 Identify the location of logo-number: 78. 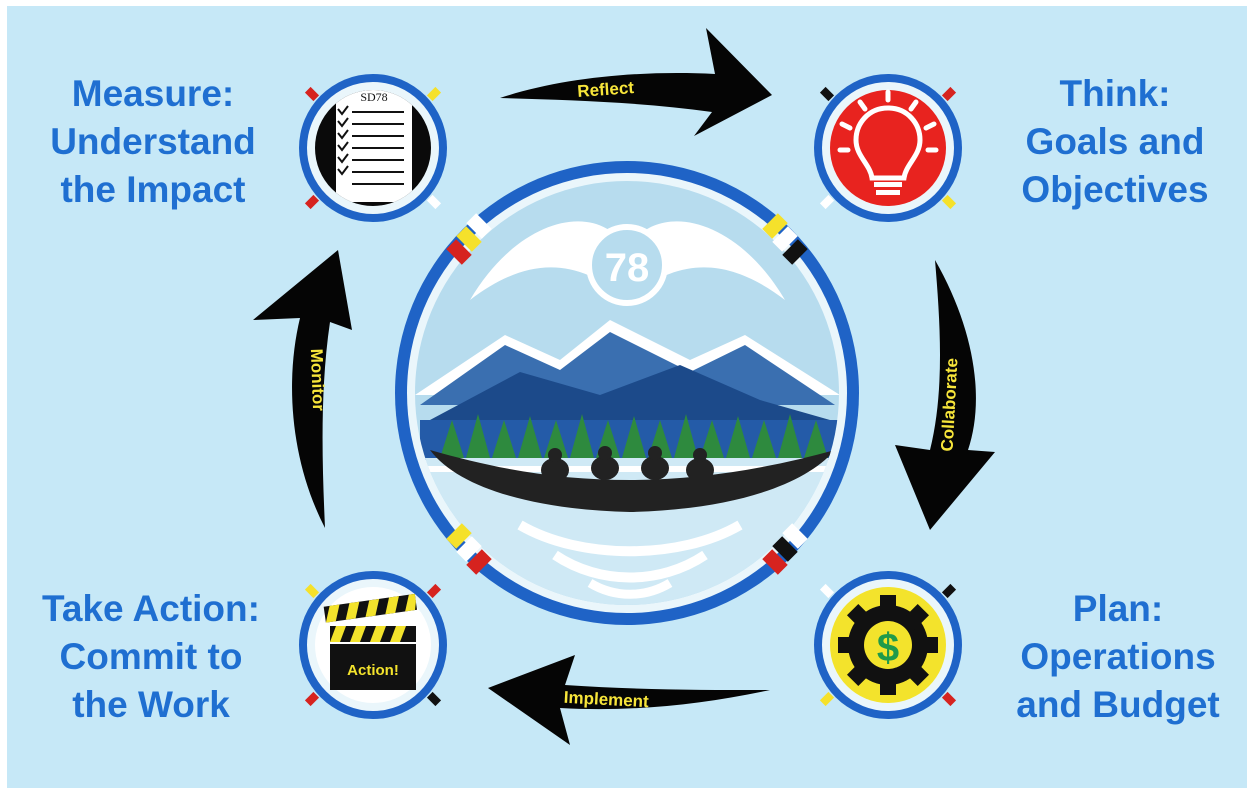
(627, 268).